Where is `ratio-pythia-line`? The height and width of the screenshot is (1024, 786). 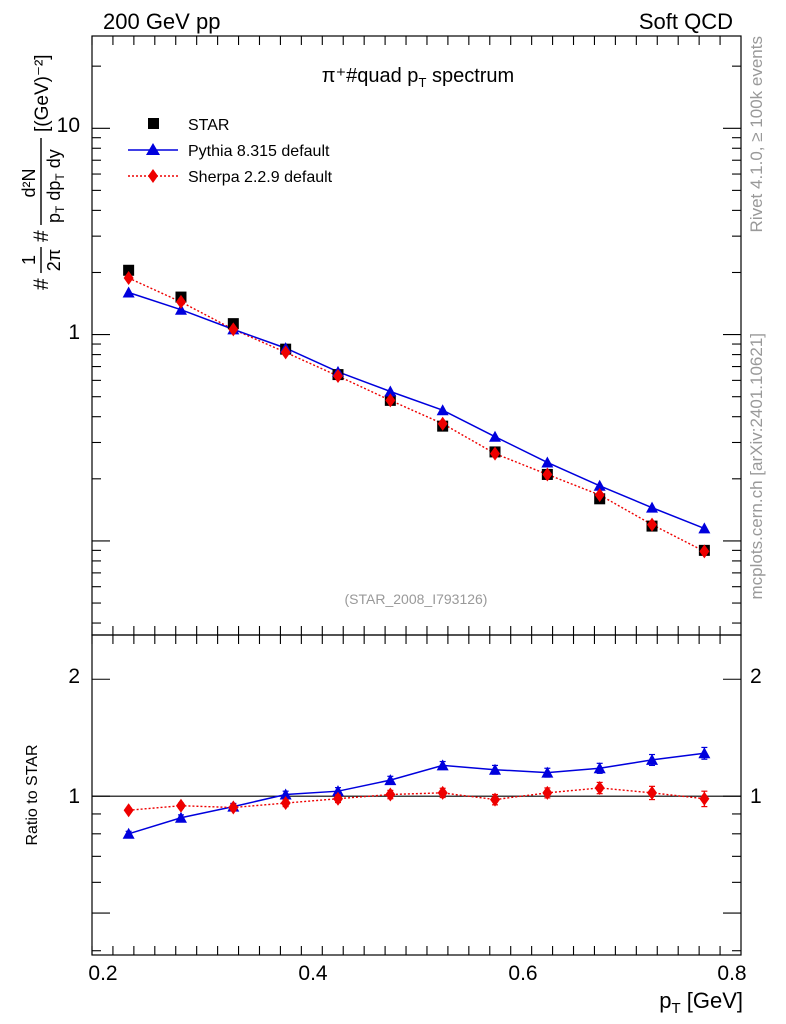 ratio-pythia-line is located at coordinates (416, 793).